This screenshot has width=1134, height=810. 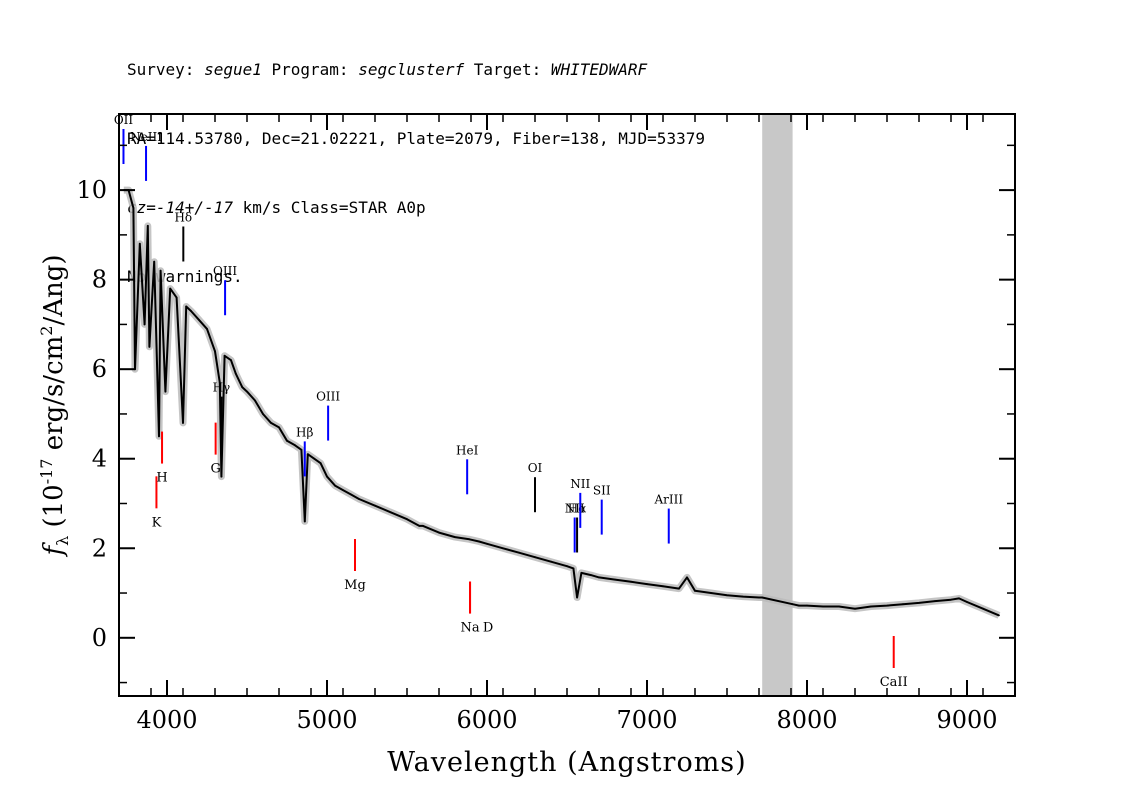 I want to click on survey-label: Survey:, so click(x=166, y=69).